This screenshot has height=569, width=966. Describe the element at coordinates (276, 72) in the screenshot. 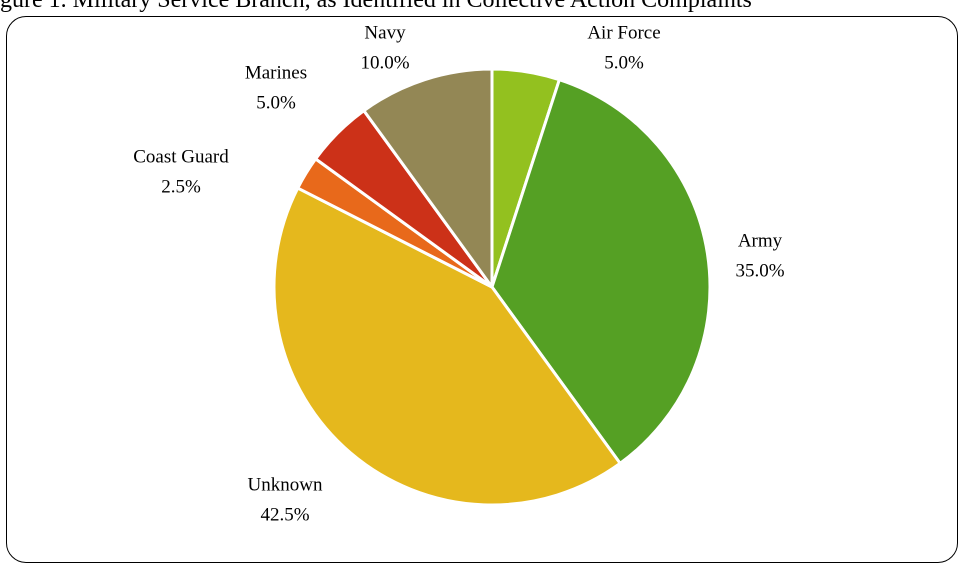

I see `slice-label-marines: Marines` at that location.